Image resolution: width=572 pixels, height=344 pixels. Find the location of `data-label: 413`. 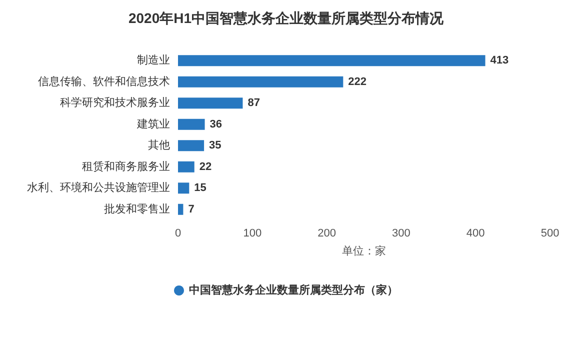

data-label: 413 is located at coordinates (499, 60).